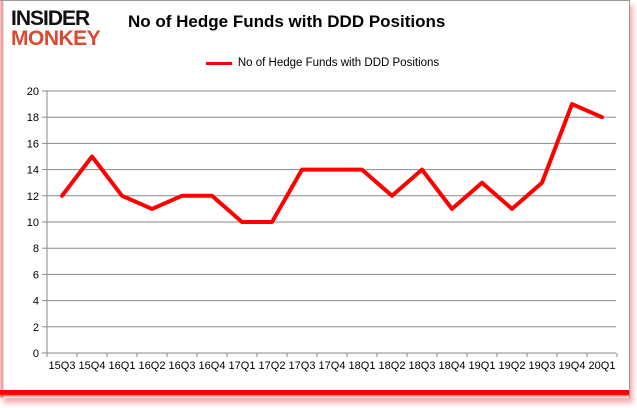  I want to click on x-tick-label: 15Q3, so click(62, 366).